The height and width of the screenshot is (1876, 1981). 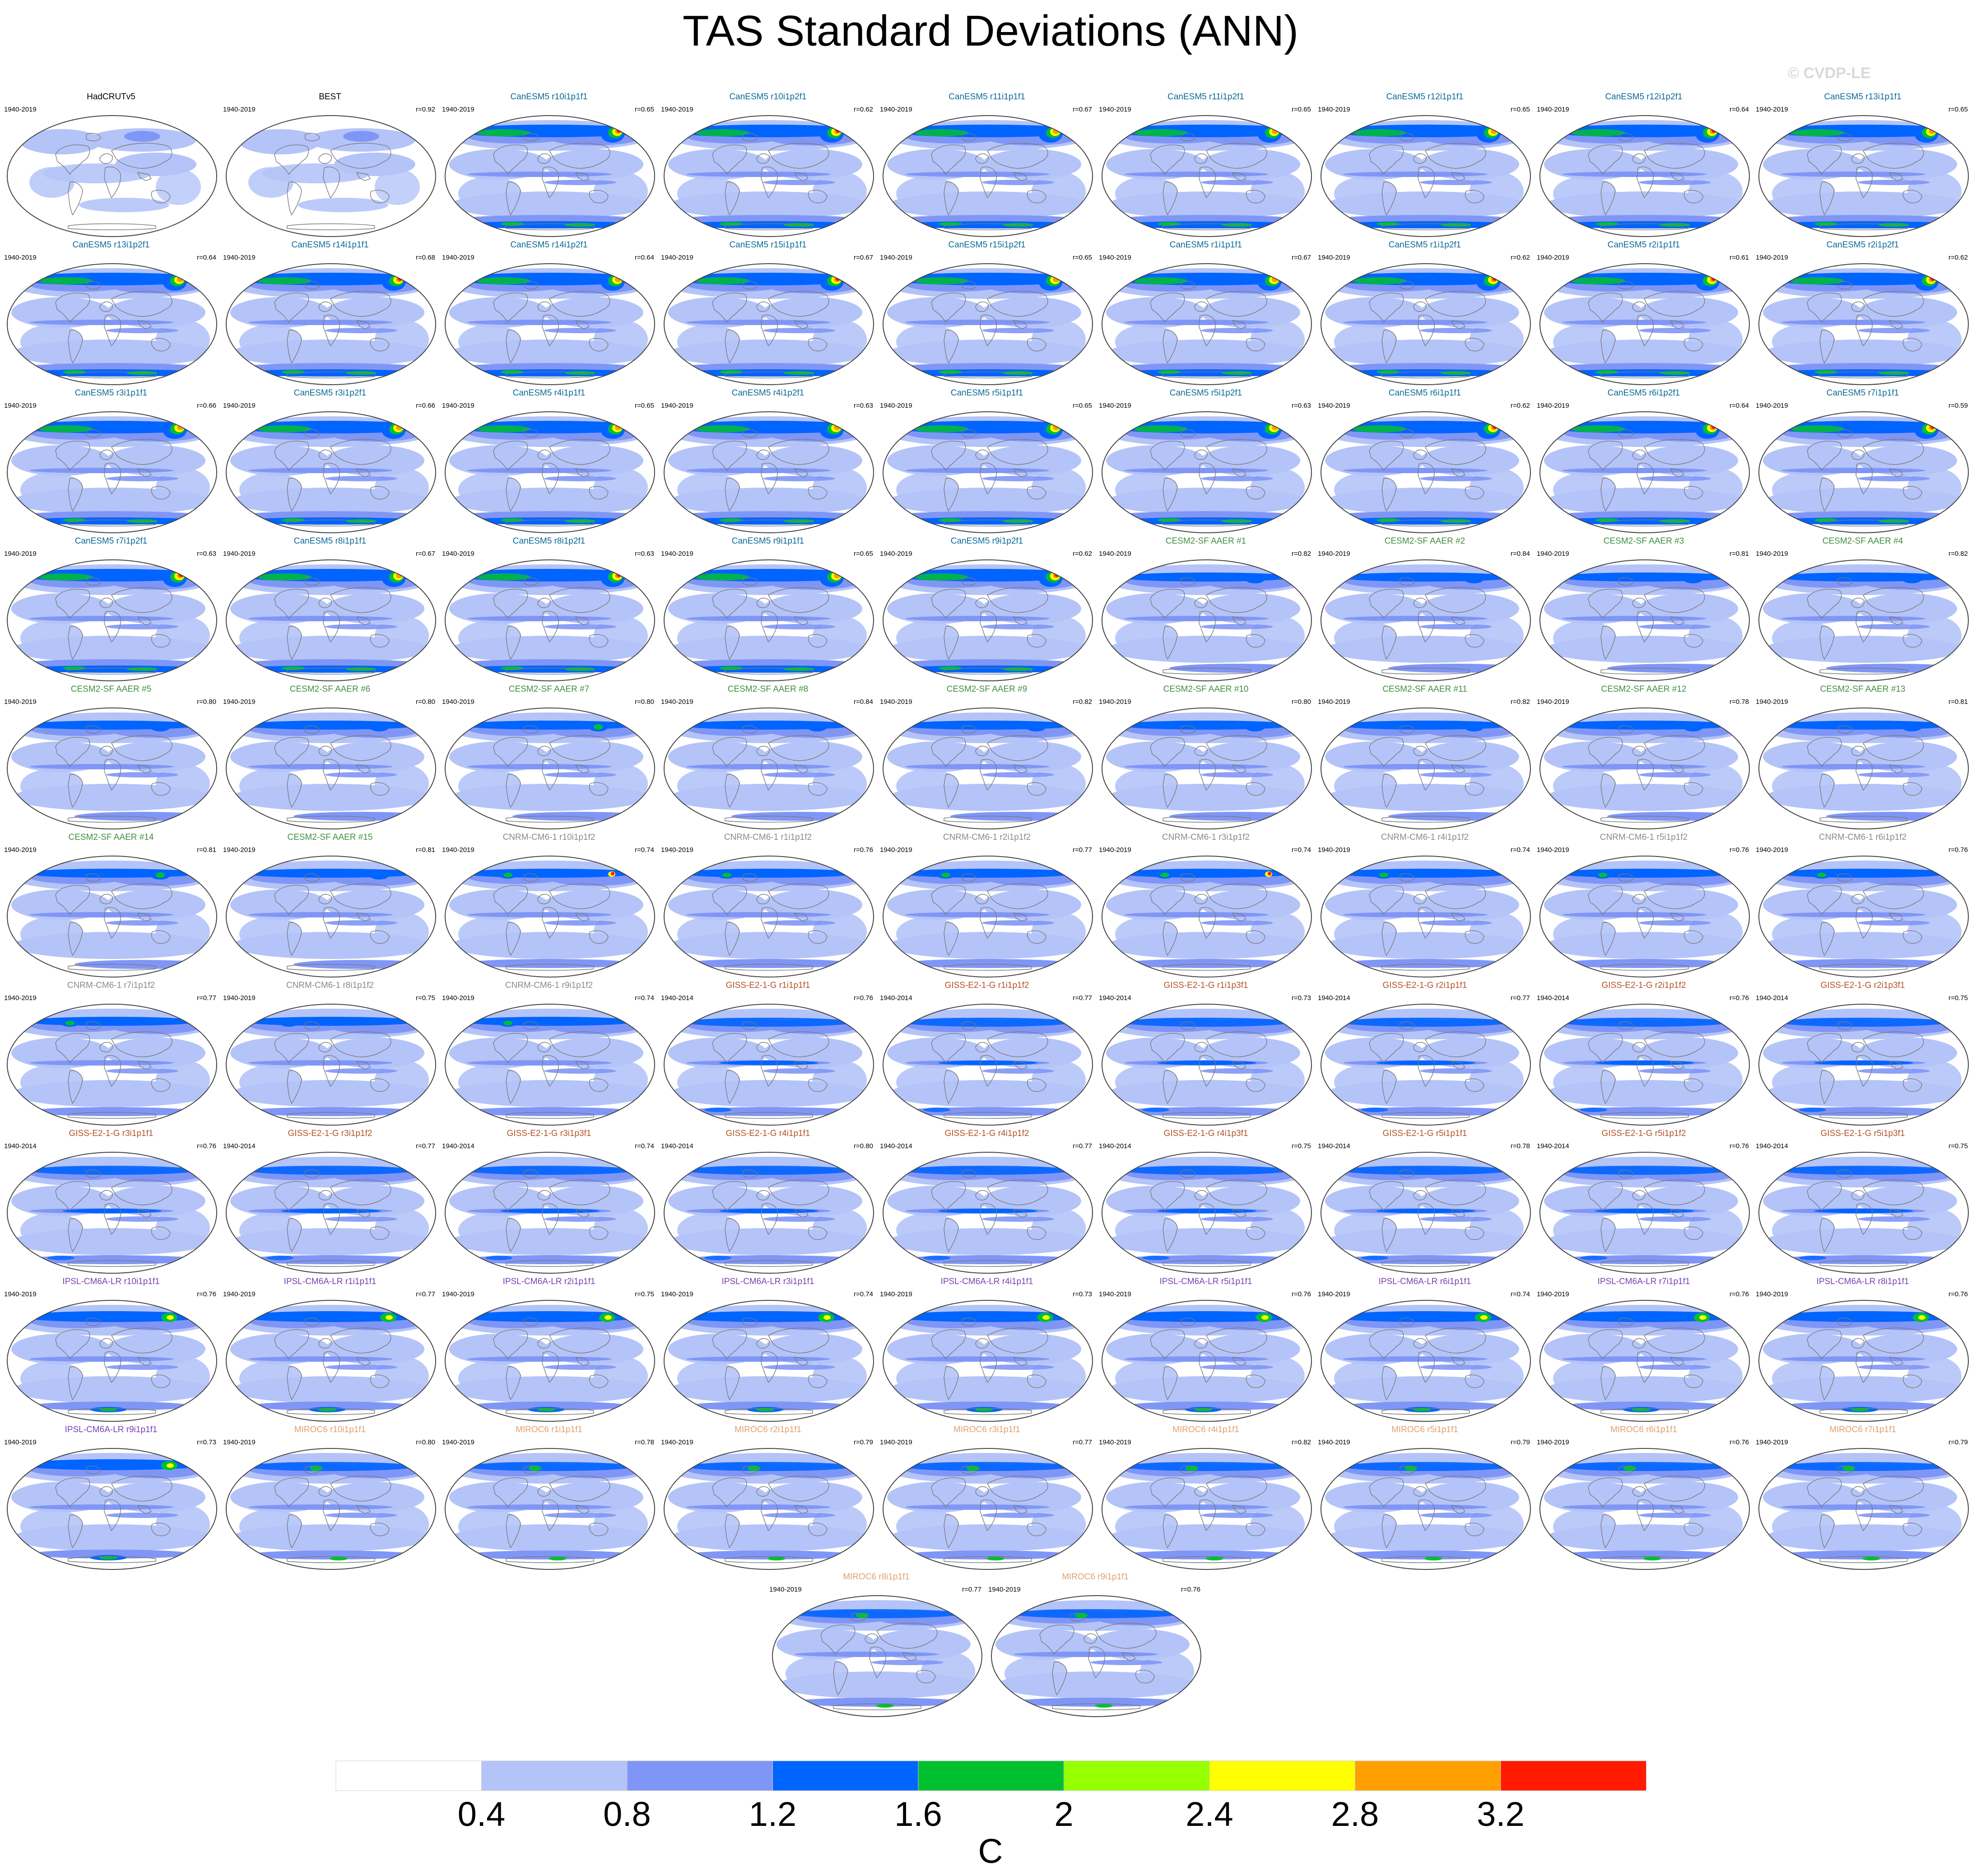 What do you see at coordinates (1424, 689) in the screenshot?
I see `panel-title: CESM2-SF AAER #11` at bounding box center [1424, 689].